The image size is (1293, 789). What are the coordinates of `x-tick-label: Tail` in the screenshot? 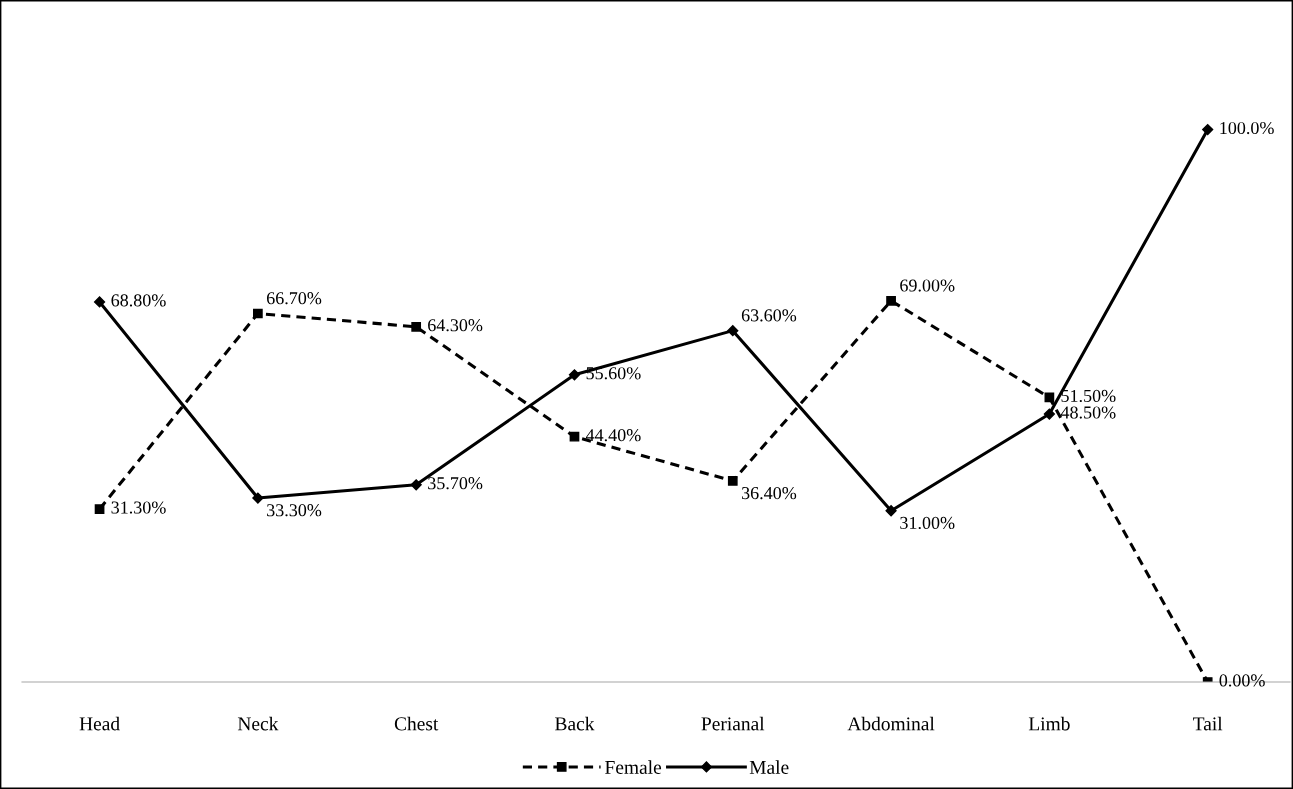 It's located at (1208, 723).